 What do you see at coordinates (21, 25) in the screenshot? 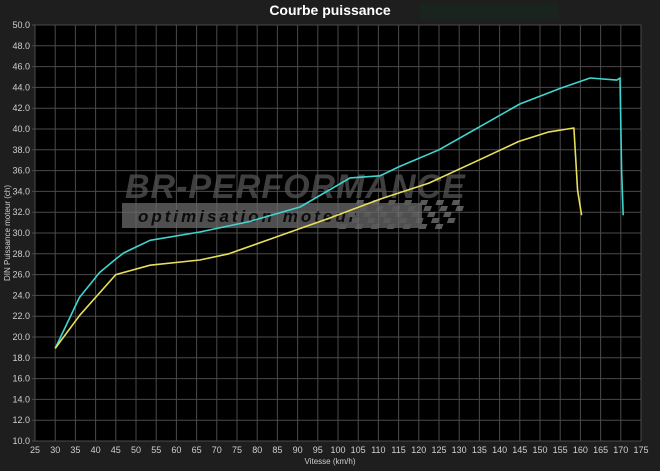
I see `y-tick-label: 50.0` at bounding box center [21, 25].